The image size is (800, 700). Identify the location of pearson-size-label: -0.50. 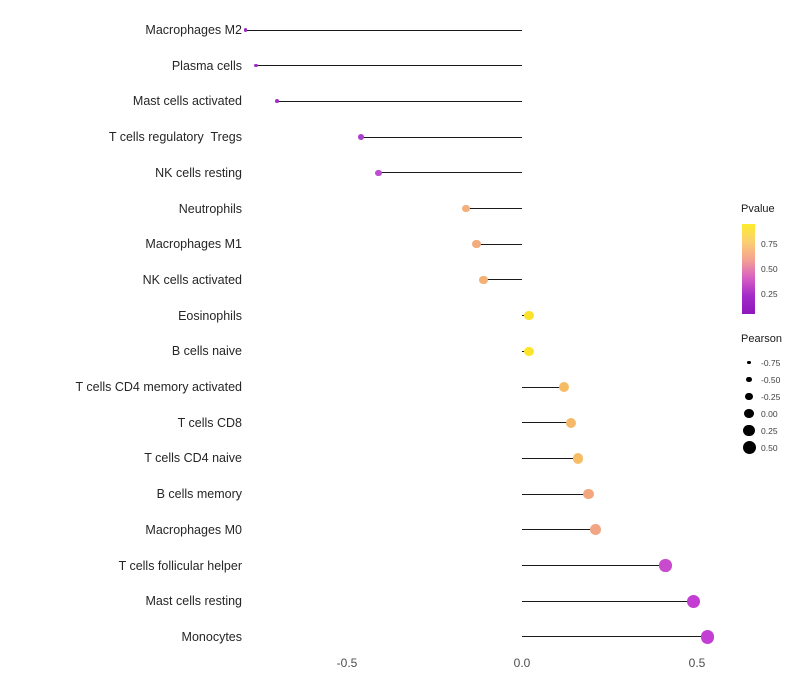
(771, 379).